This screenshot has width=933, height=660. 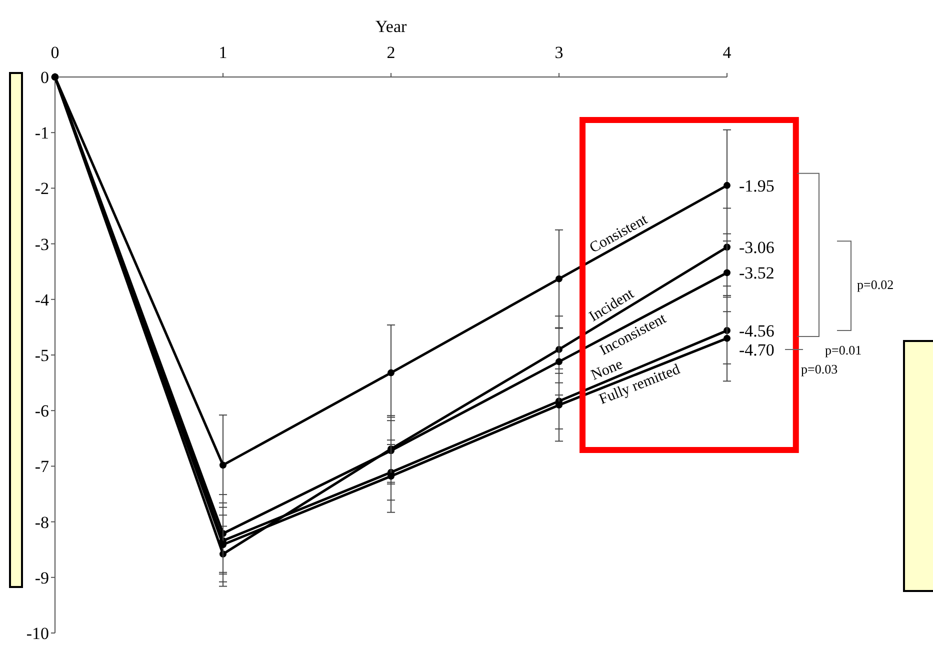 I want to click on y-tick-label: -3, so click(x=41, y=244).